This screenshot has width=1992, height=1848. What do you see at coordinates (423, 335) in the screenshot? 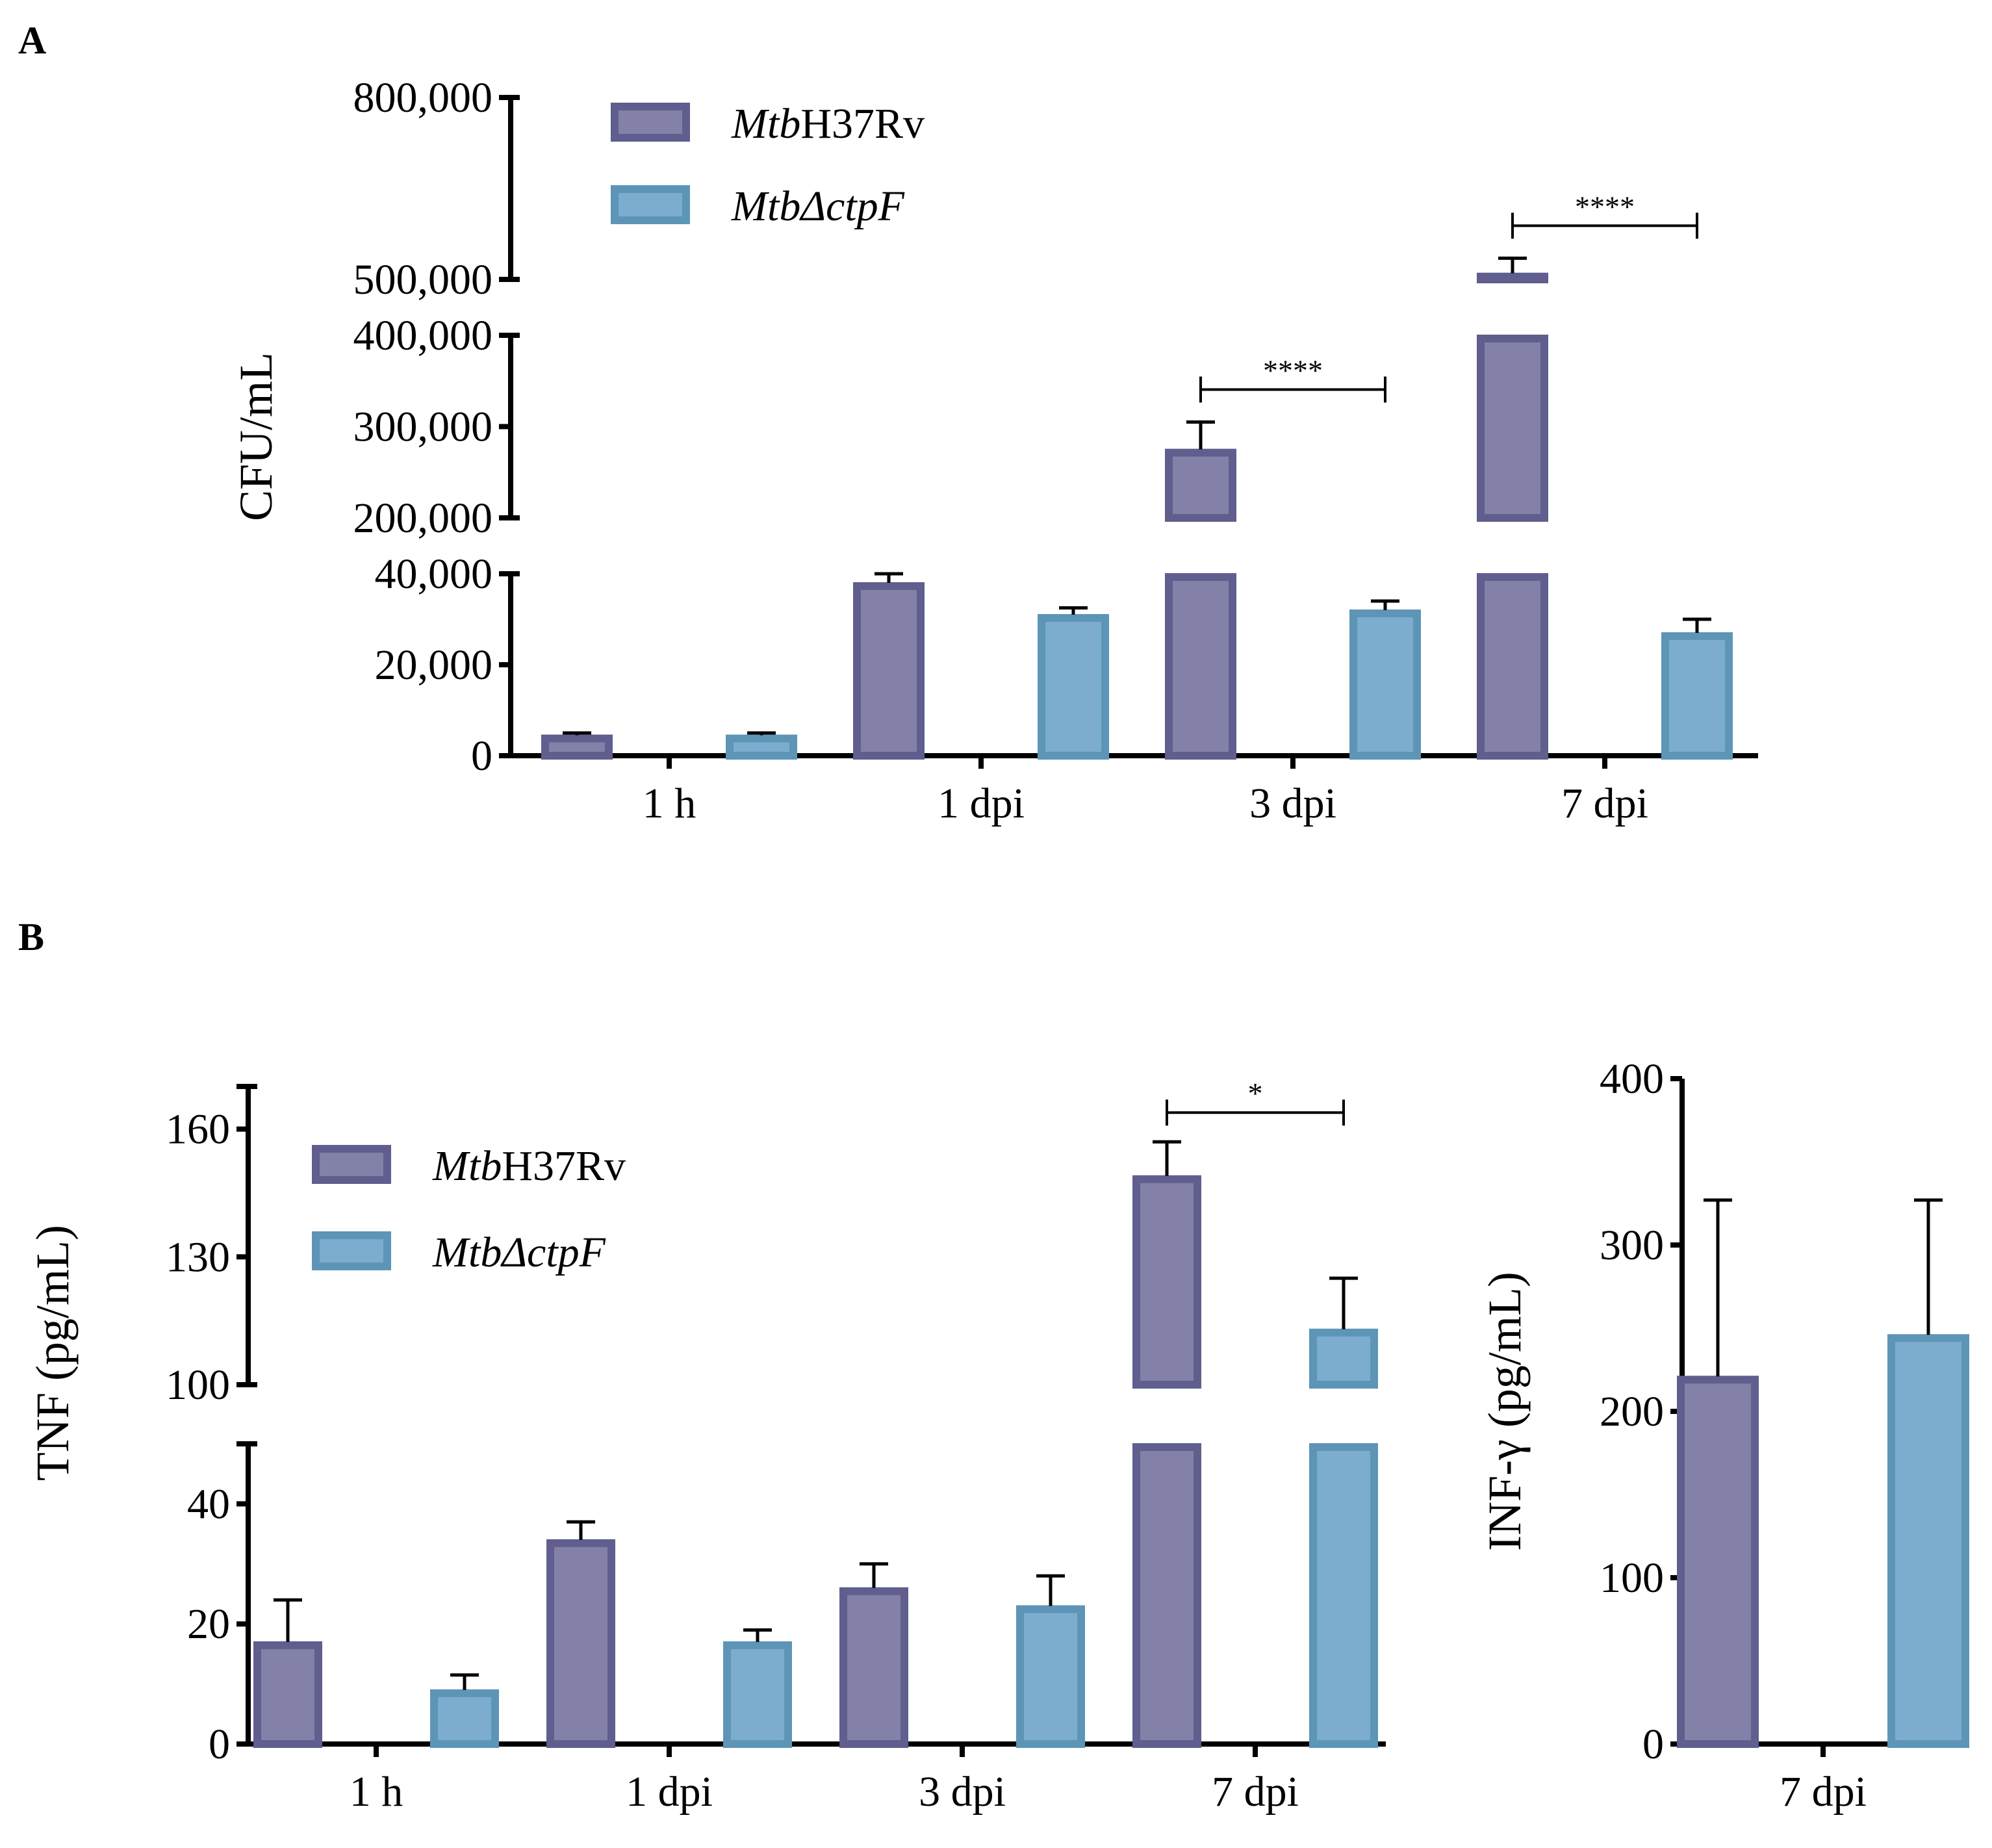
I see `y-tick-label: 400,000` at bounding box center [423, 335].